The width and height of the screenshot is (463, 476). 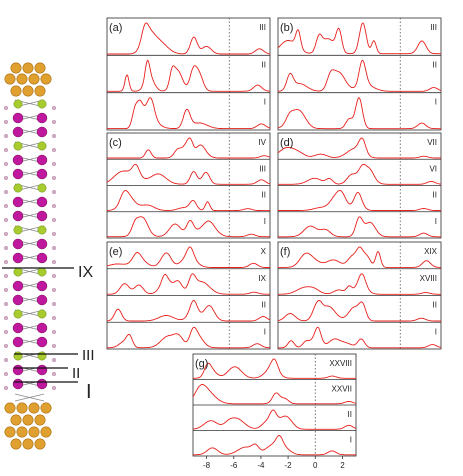 What do you see at coordinates (262, 142) in the screenshot?
I see `row-label: IV` at bounding box center [262, 142].